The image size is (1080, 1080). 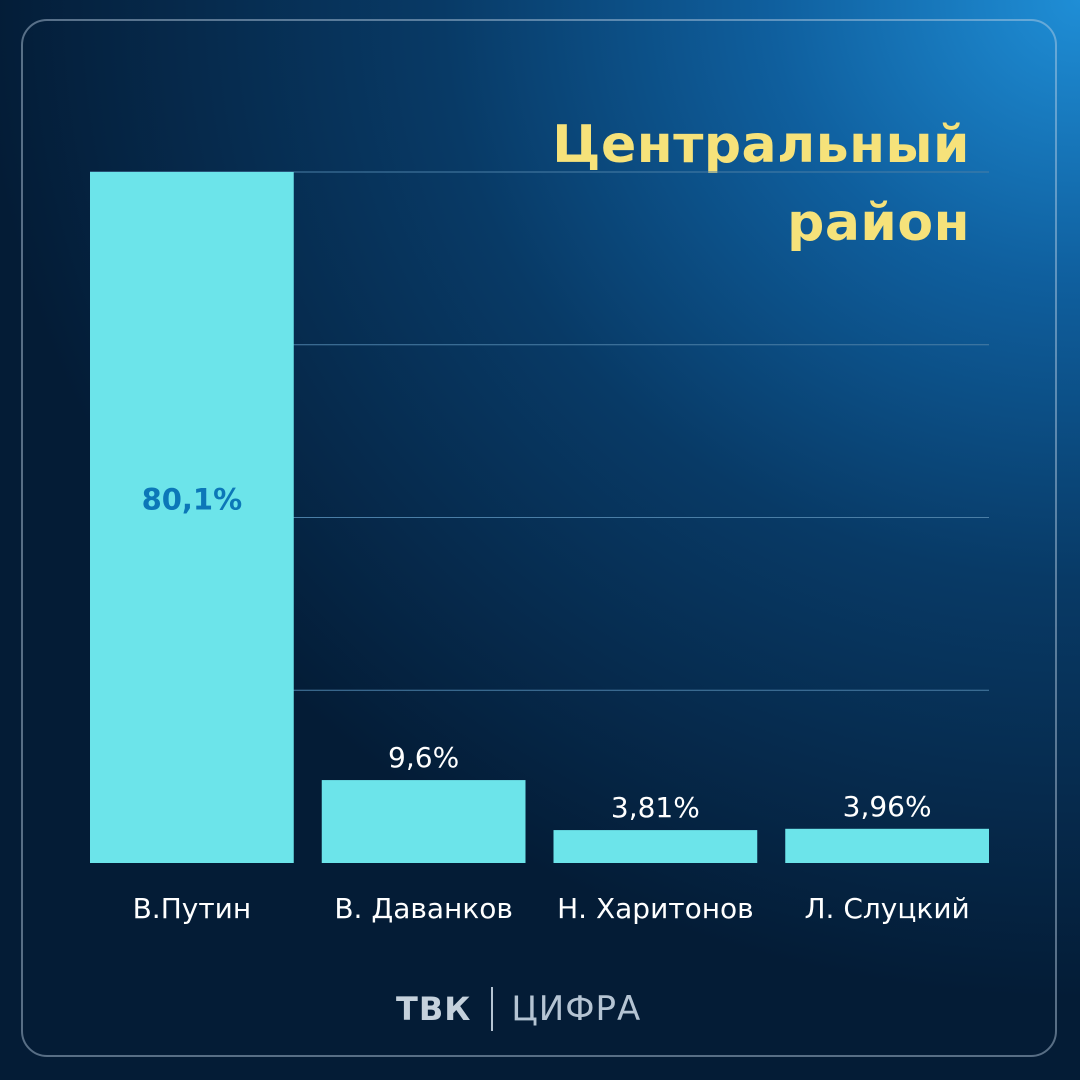 What do you see at coordinates (761, 184) in the screenshot?
I see `chart-title: Центральный район` at bounding box center [761, 184].